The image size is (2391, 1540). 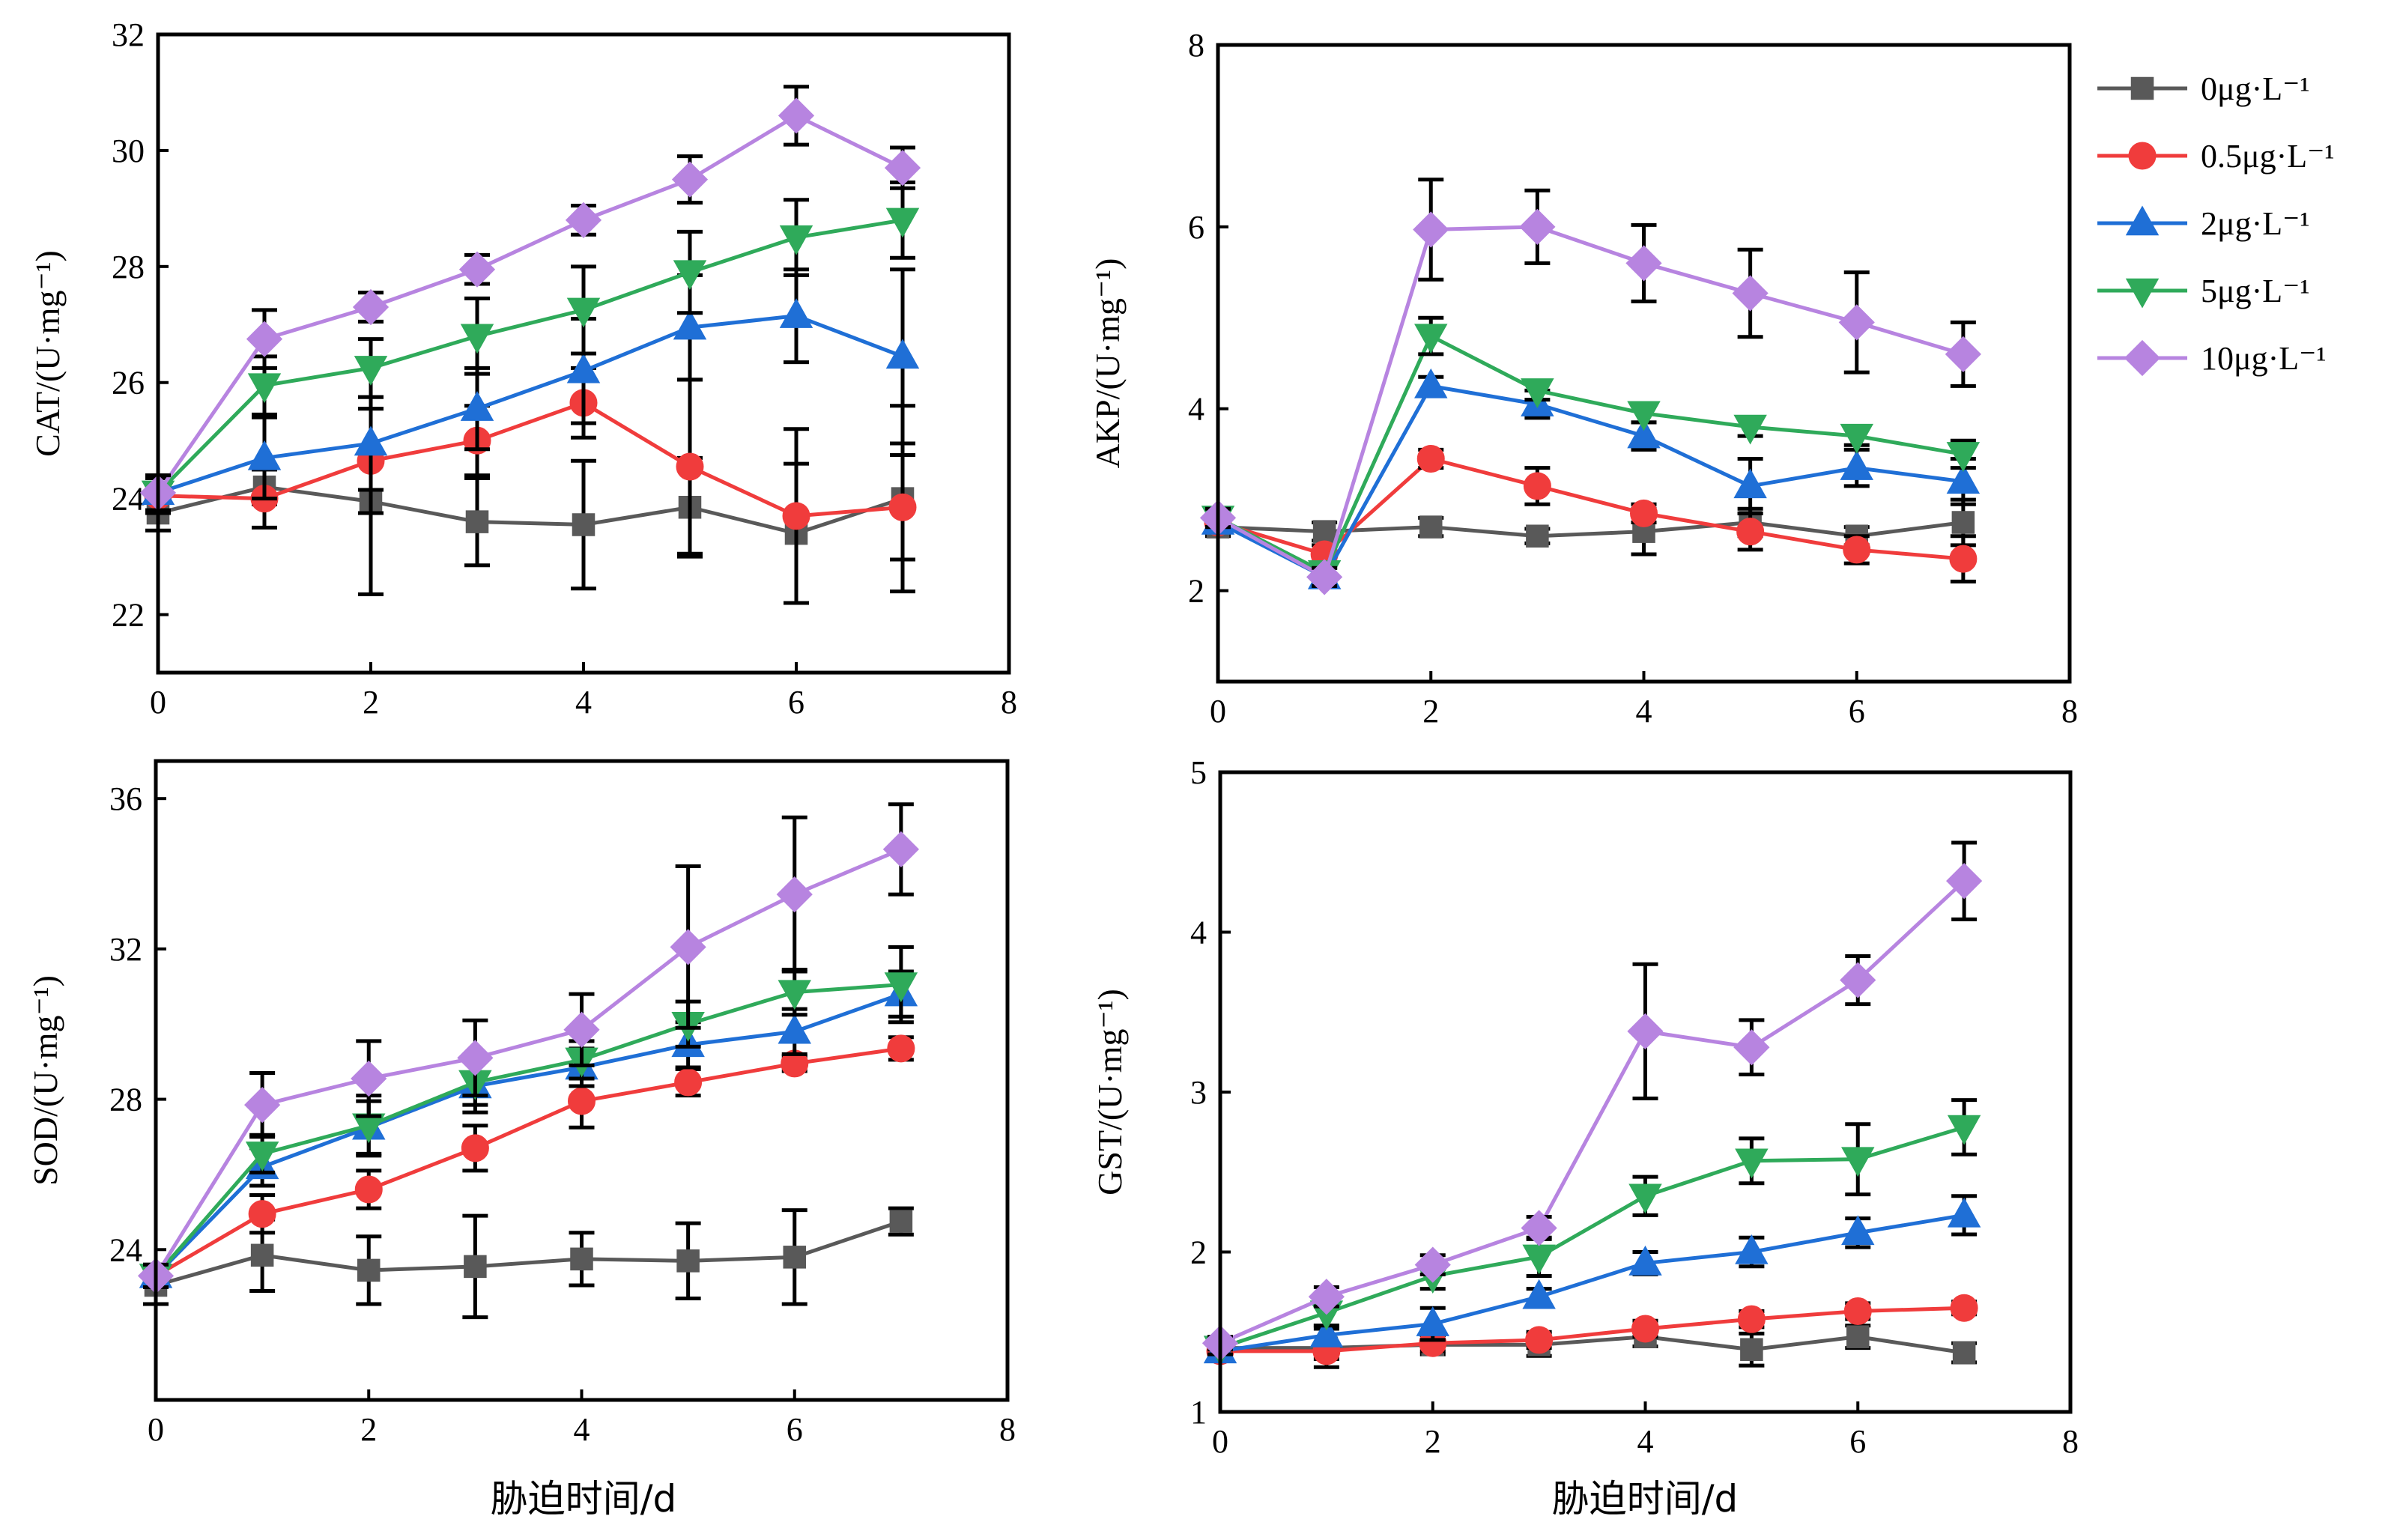 What do you see at coordinates (128, 34) in the screenshot?
I see `y-tick-label: 32` at bounding box center [128, 34].